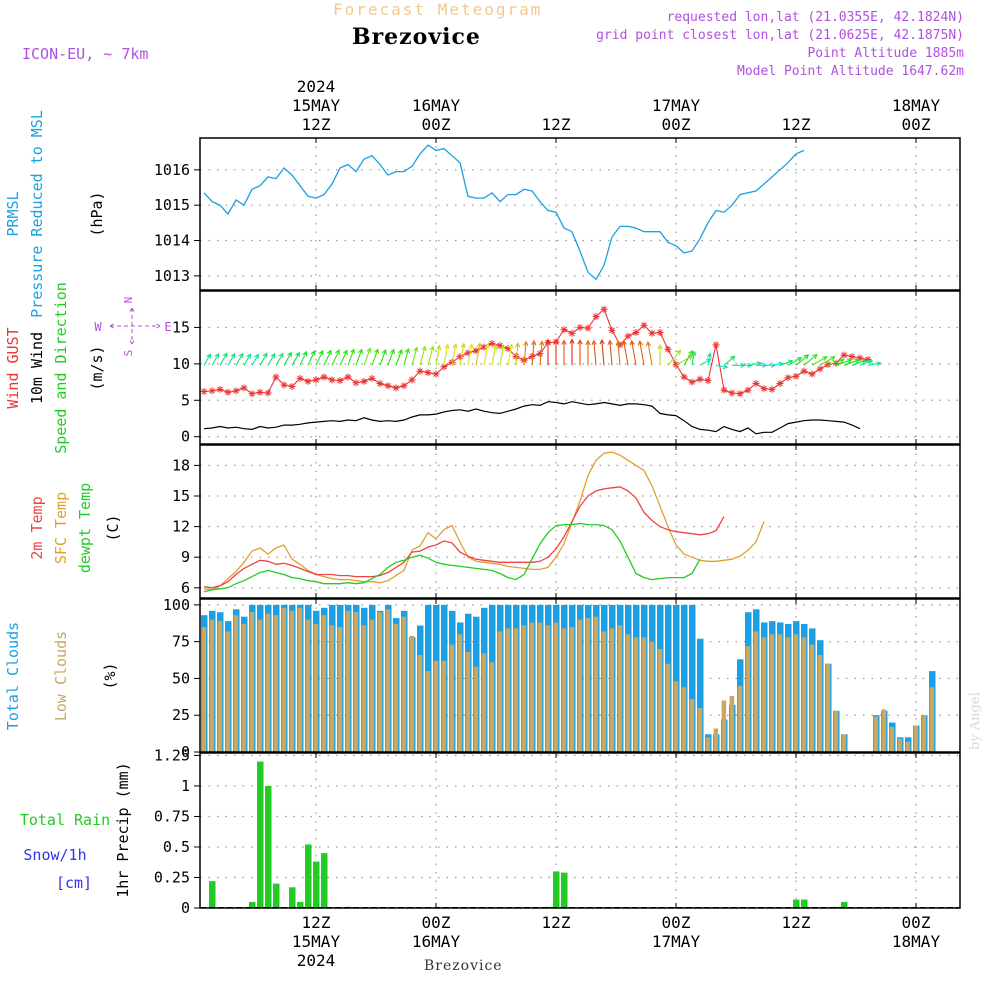 This screenshot has width=1000, height=1000. What do you see at coordinates (181, 465) in the screenshot?
I see `y-tick-label-temperature-4: 18` at bounding box center [181, 465].